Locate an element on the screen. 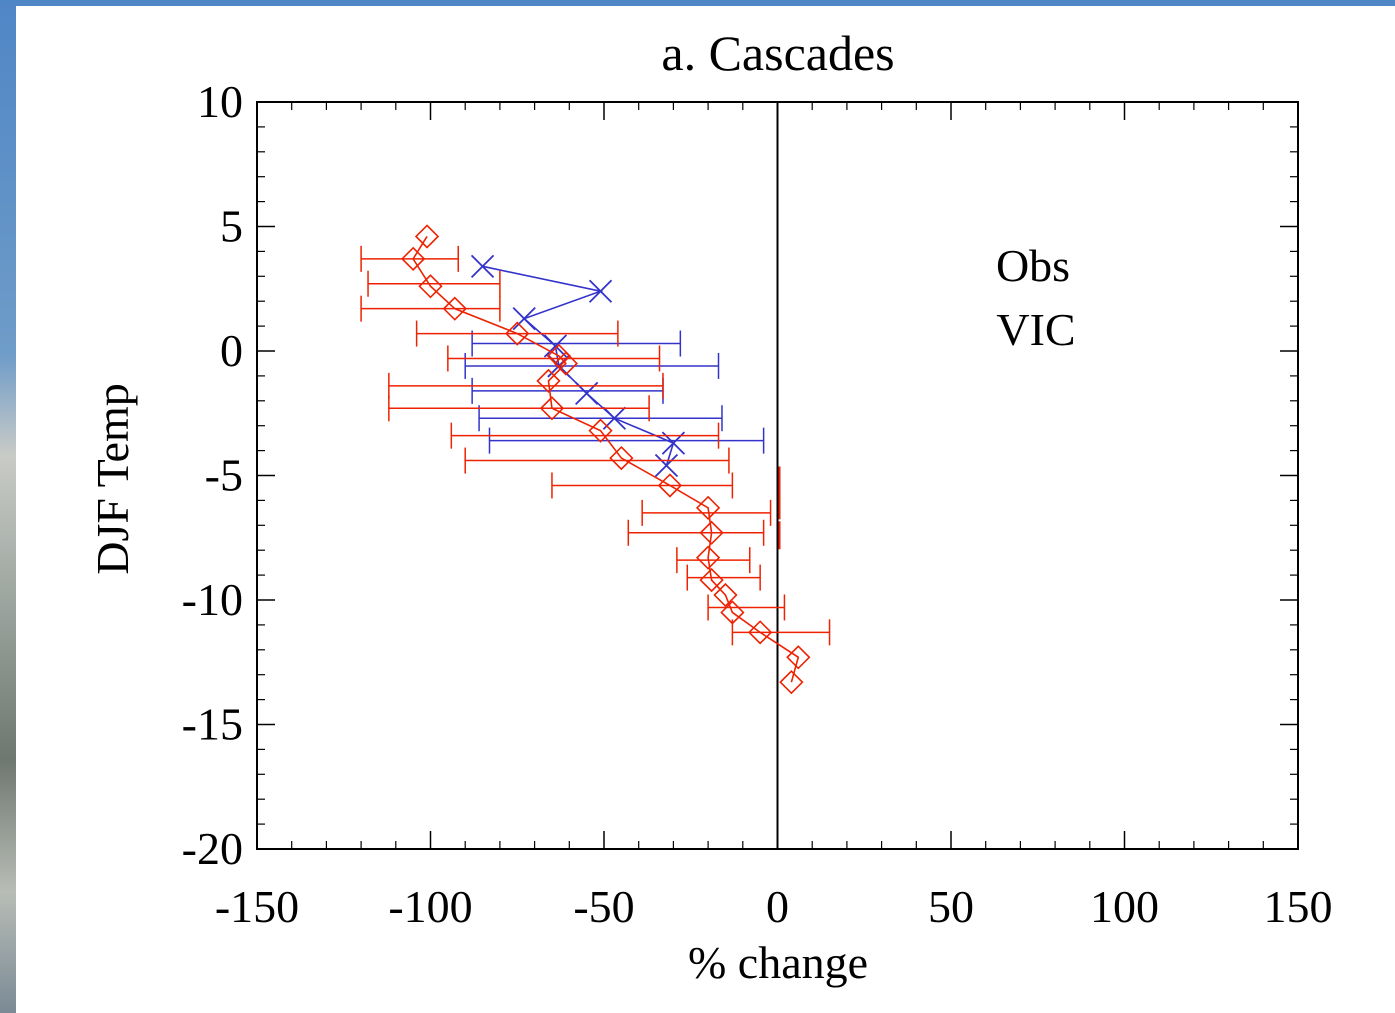 Image resolution: width=1395 pixels, height=1013 pixels. y-tick-label: 5 is located at coordinates (231, 226).